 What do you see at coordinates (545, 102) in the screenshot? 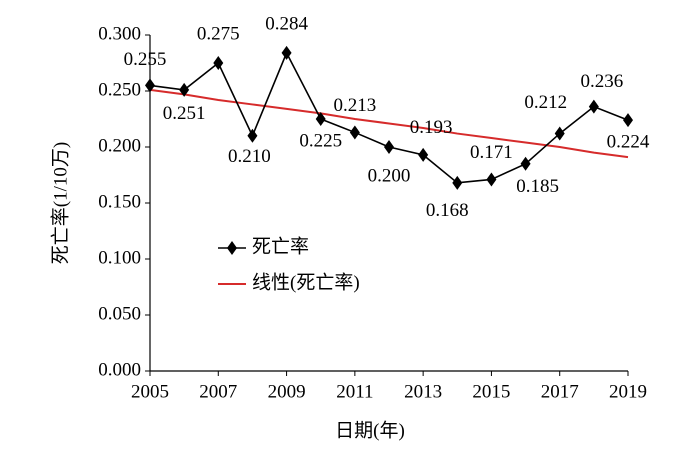
I see `data-label: 0.212` at bounding box center [545, 102].